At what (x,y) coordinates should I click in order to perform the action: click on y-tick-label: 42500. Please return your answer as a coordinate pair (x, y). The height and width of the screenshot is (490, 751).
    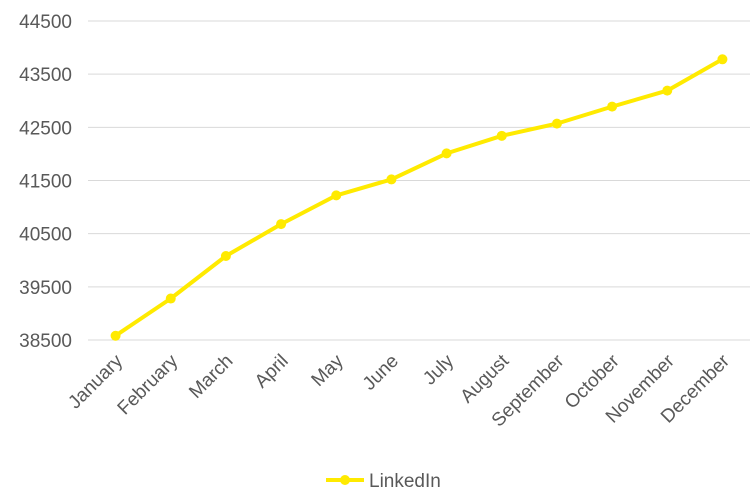
    Looking at the image, I should click on (45, 128).